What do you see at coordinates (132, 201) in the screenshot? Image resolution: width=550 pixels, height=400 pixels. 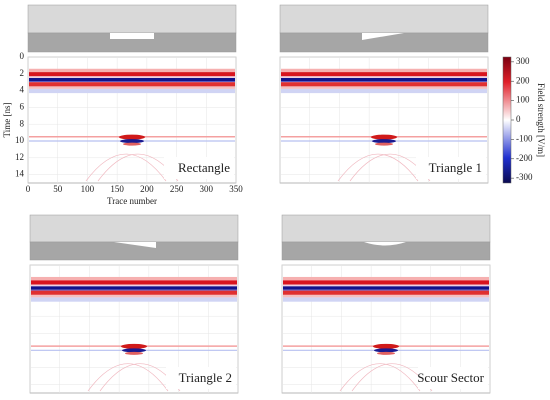 I see `x-axis-label: Trace number` at bounding box center [132, 201].